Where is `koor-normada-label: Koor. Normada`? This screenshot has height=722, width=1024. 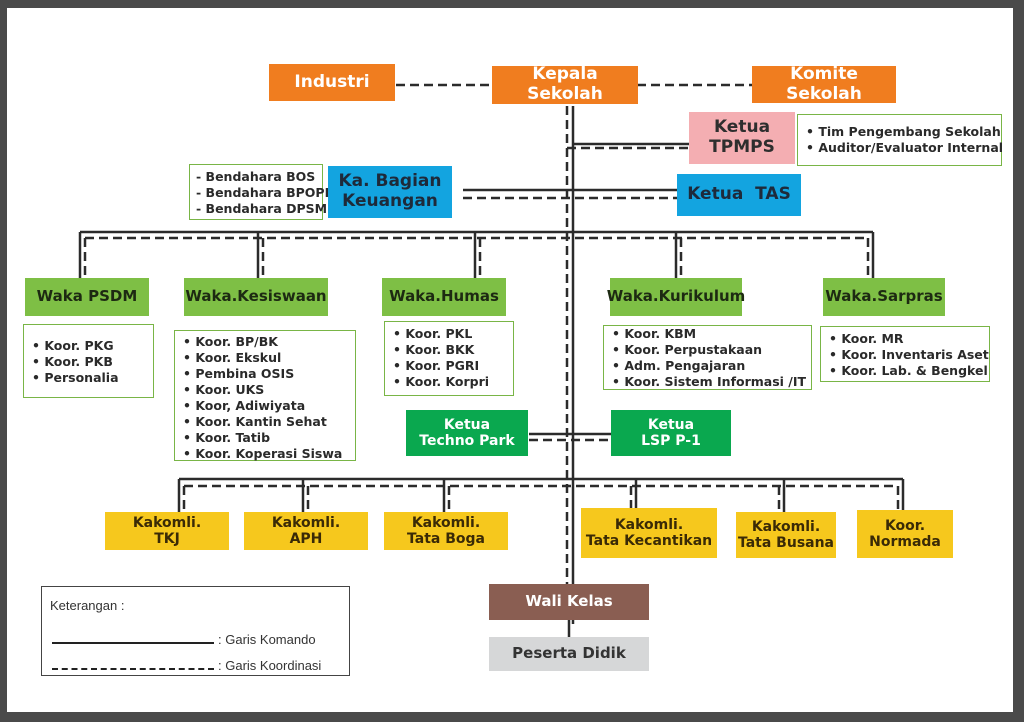 koor-normada-label: Koor. Normada is located at coordinates (905, 533).